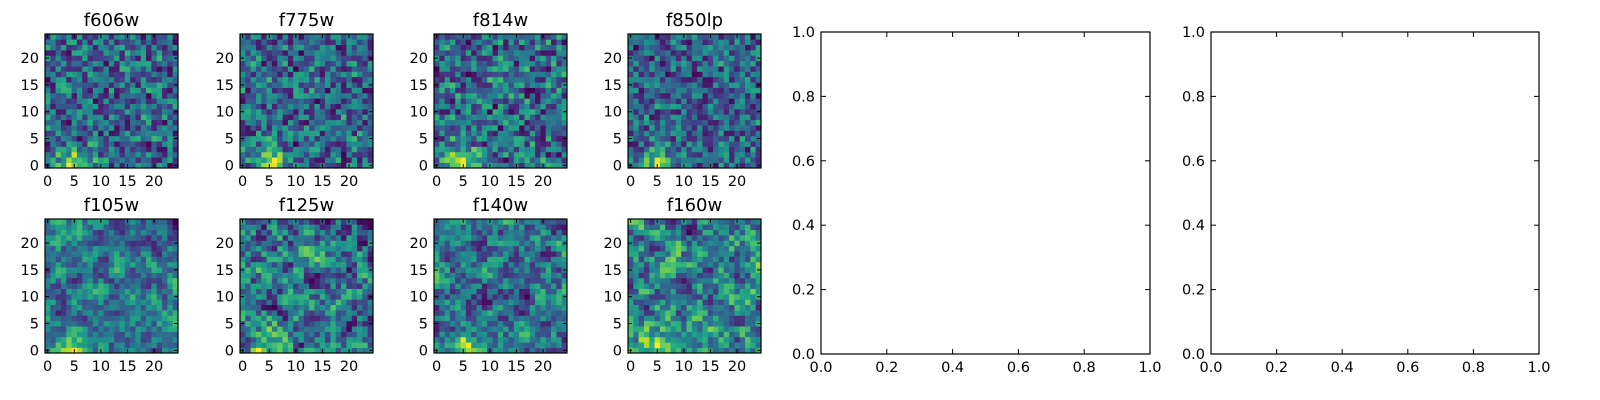 Image resolution: width=1600 pixels, height=400 pixels. I want to click on panel-f125w-y-tick-label: 15, so click(225, 271).